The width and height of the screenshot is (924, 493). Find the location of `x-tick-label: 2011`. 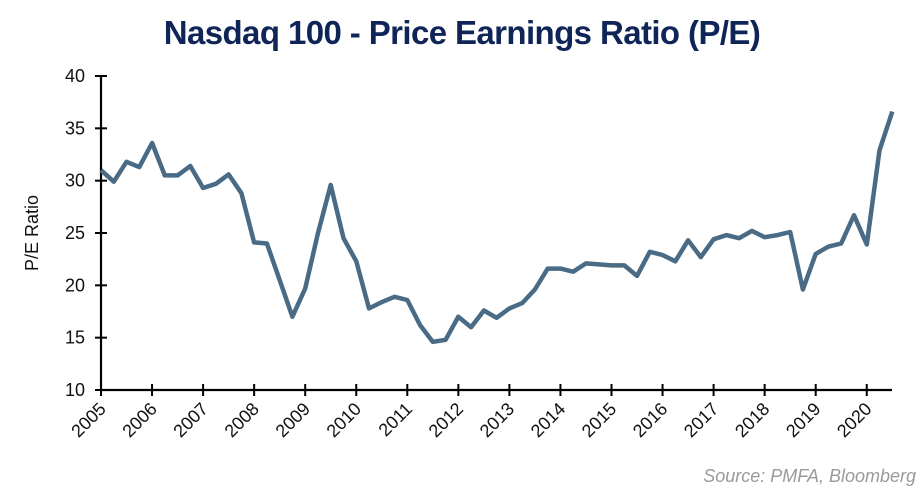

x-tick-label: 2011 is located at coordinates (396, 420).